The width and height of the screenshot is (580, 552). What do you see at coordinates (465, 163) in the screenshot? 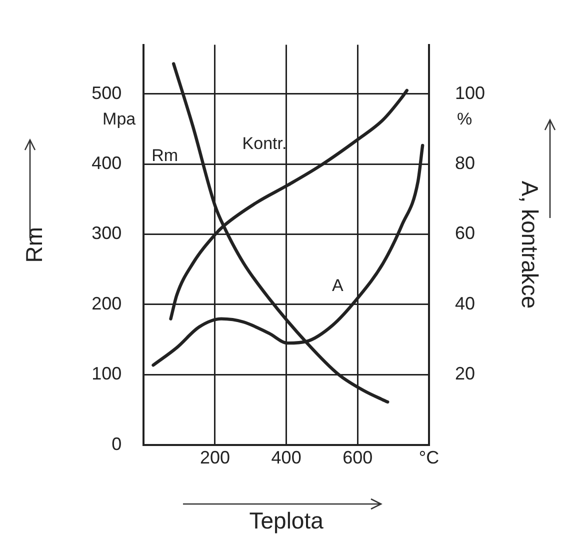
I see `y2-tick-label: 80` at bounding box center [465, 163].